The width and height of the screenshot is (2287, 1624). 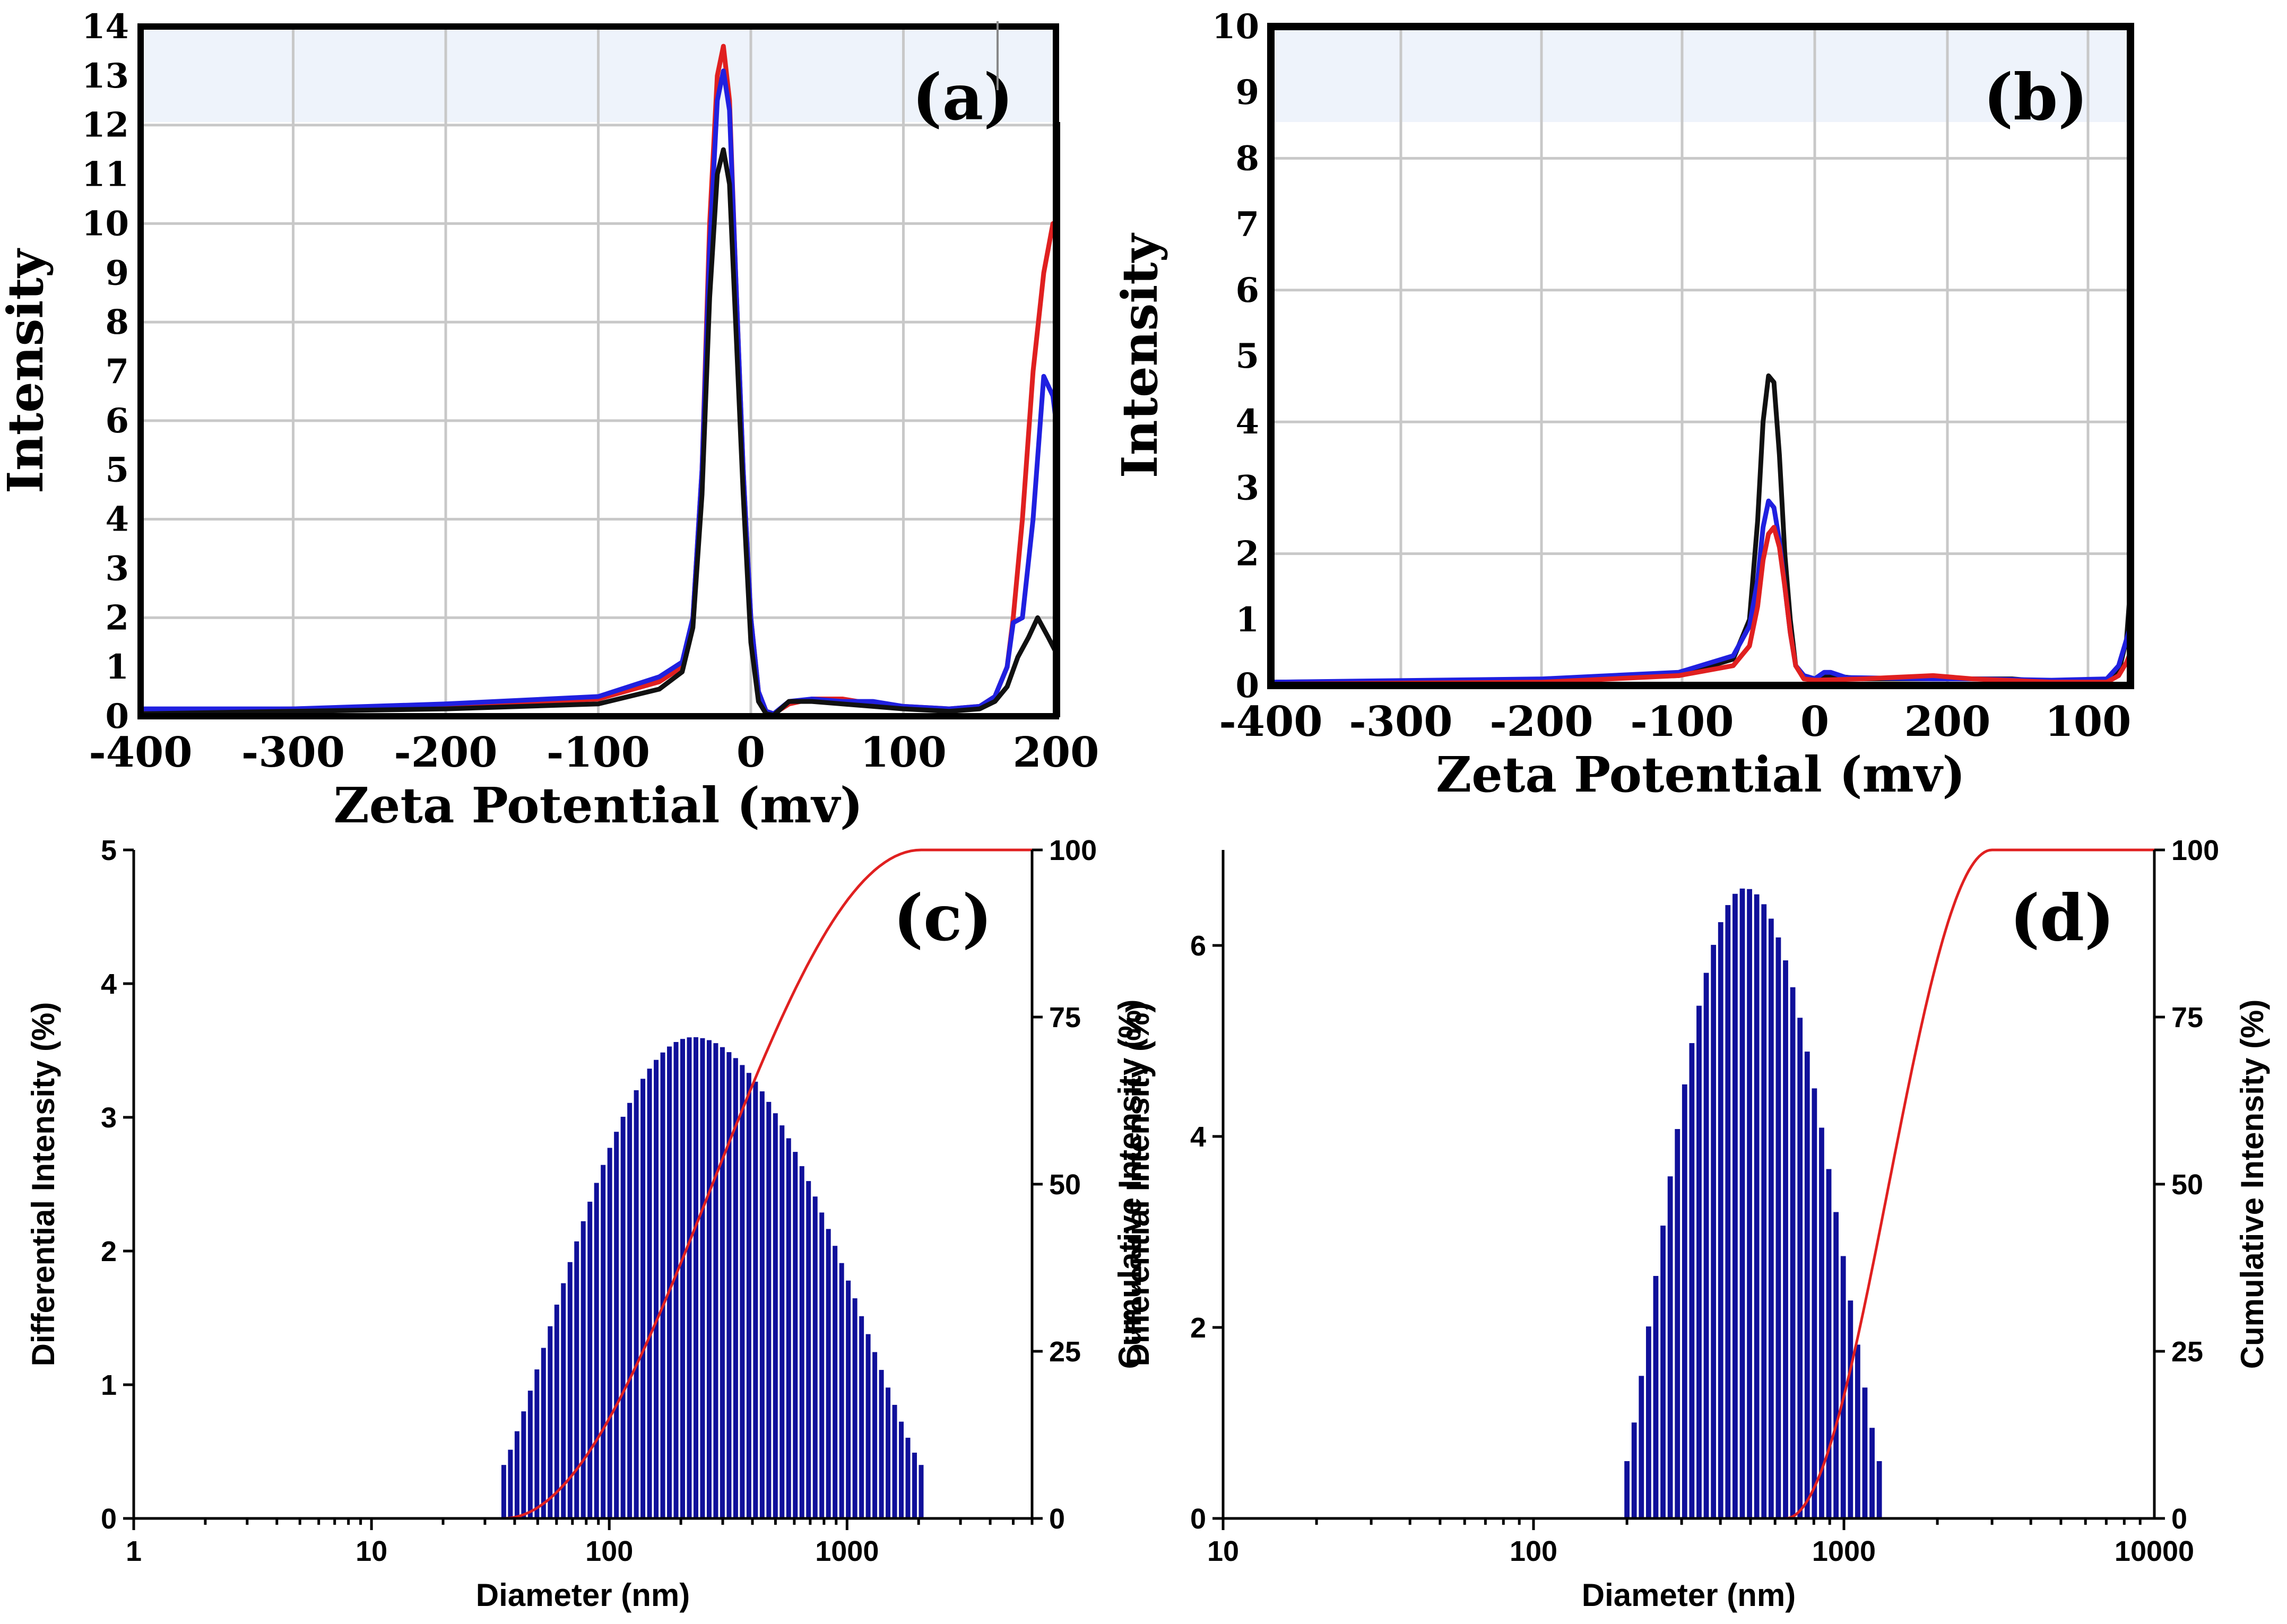 What do you see at coordinates (1138, 1184) in the screenshot?
I see `y-axis-label: Differential Intensity (%)` at bounding box center [1138, 1184].